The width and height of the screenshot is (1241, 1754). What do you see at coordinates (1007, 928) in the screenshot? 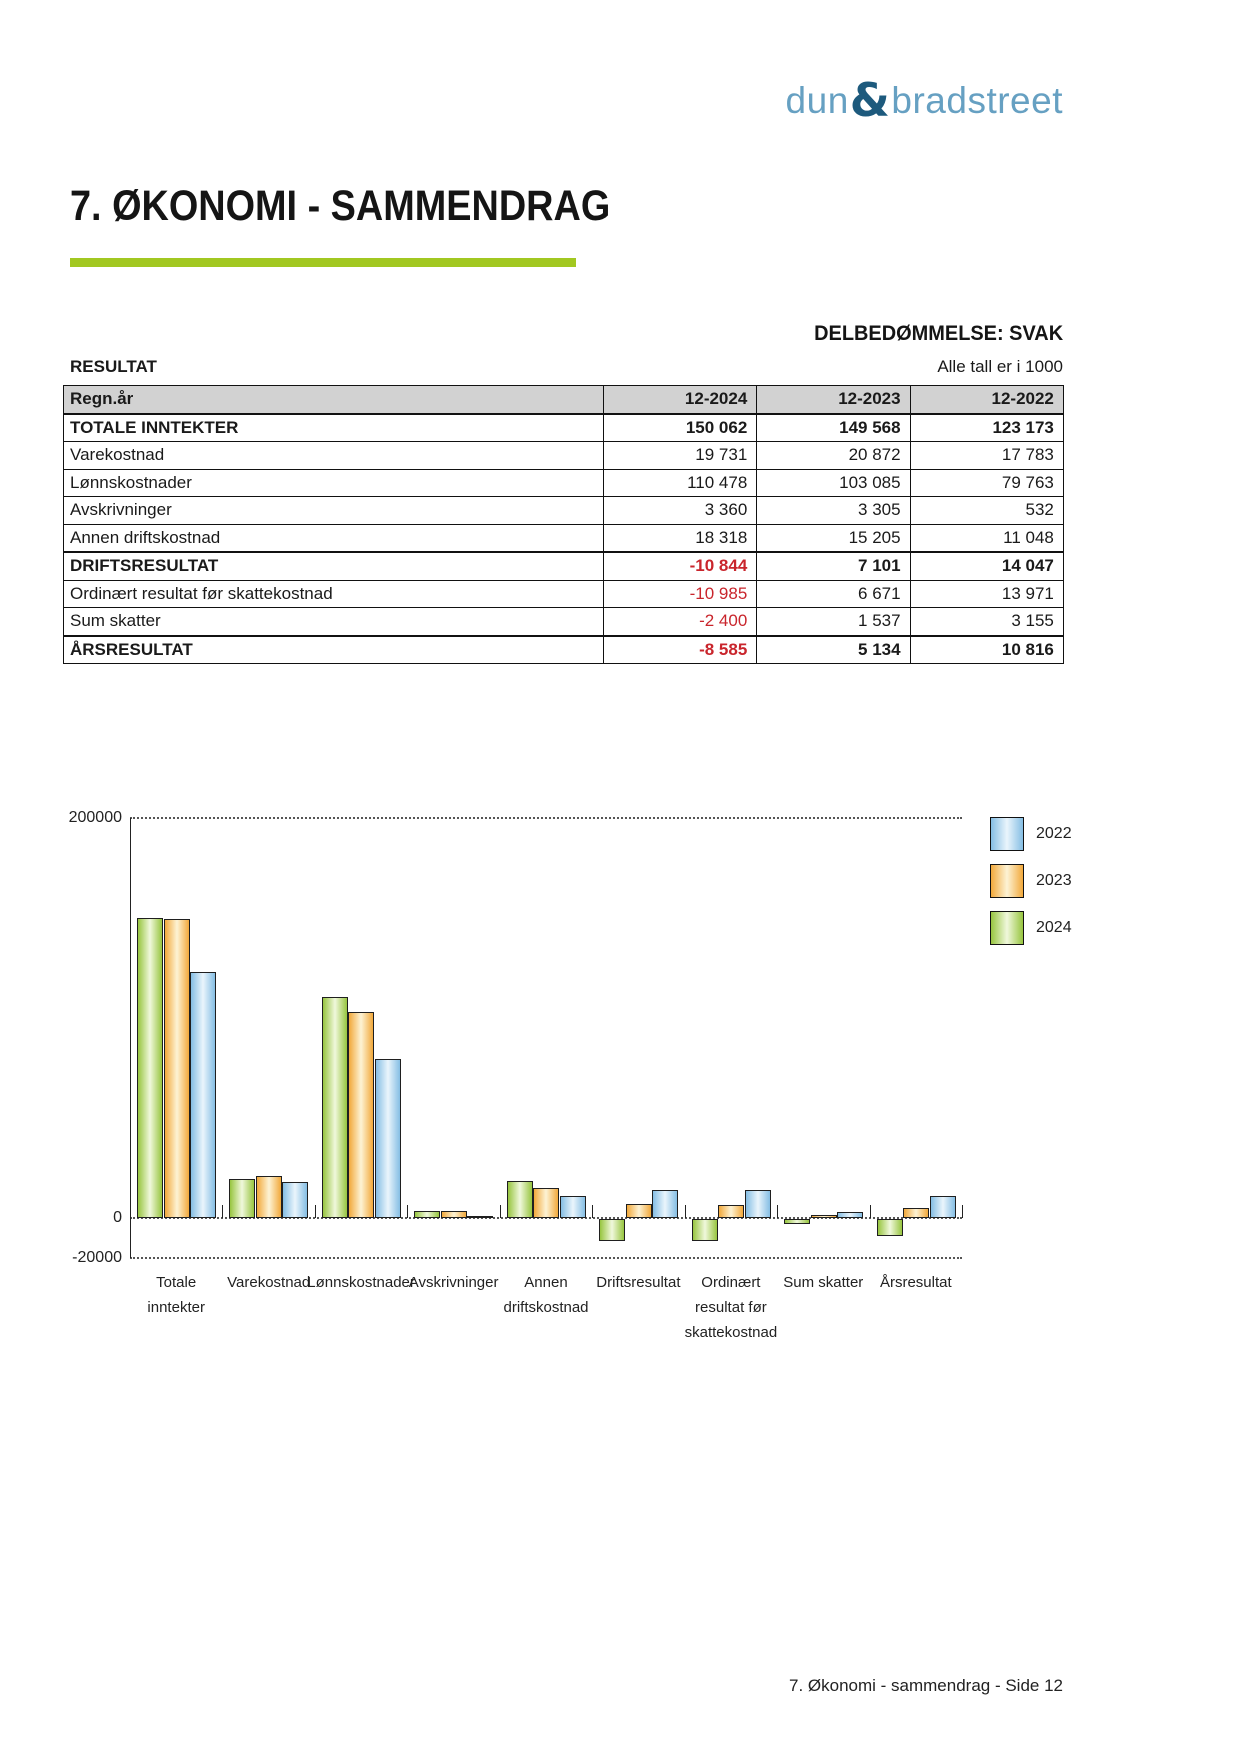
I see `legend-swatch-2024` at bounding box center [1007, 928].